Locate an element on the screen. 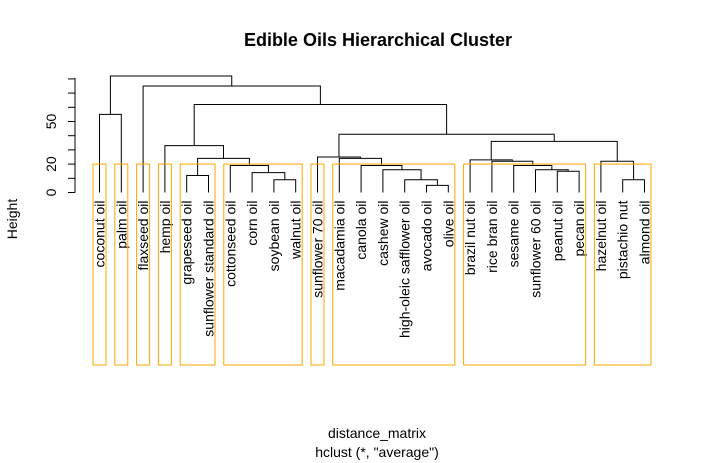 The width and height of the screenshot is (716, 463). leaf-label: grapeseed oil is located at coordinates (187, 243).